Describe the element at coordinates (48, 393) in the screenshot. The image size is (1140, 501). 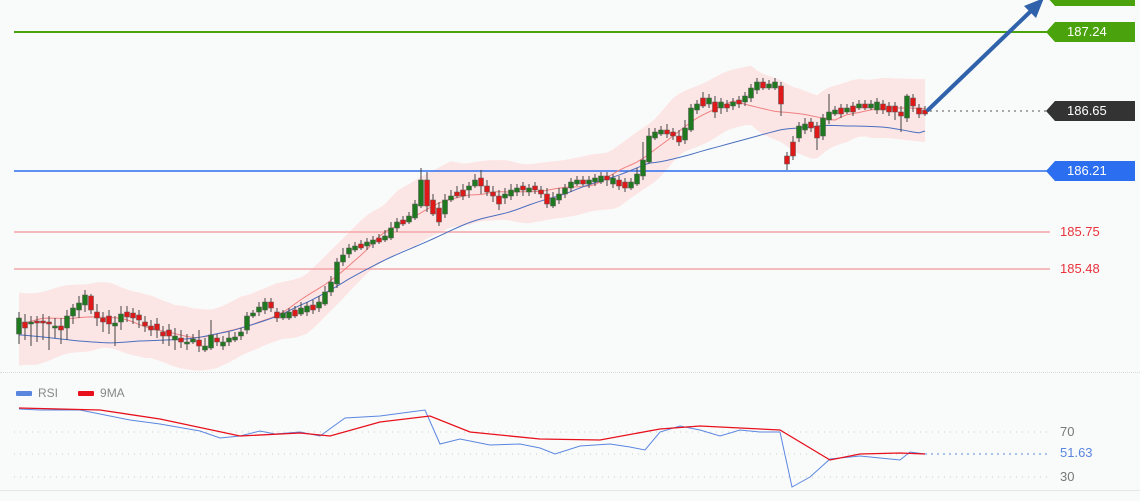
I see `legend-rsi-label: RSI` at that location.